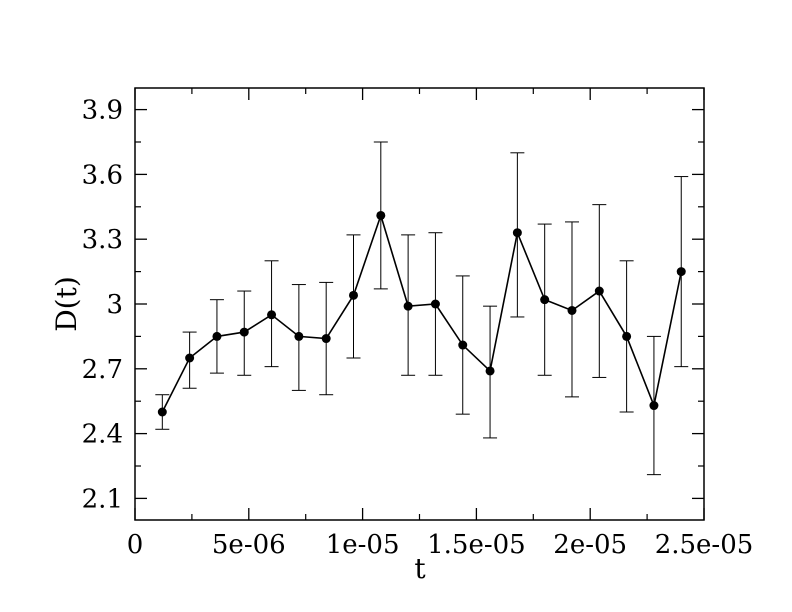 The width and height of the screenshot is (792, 612). Describe the element at coordinates (590, 545) in the screenshot. I see `x-tick-label: 2e-05` at that location.